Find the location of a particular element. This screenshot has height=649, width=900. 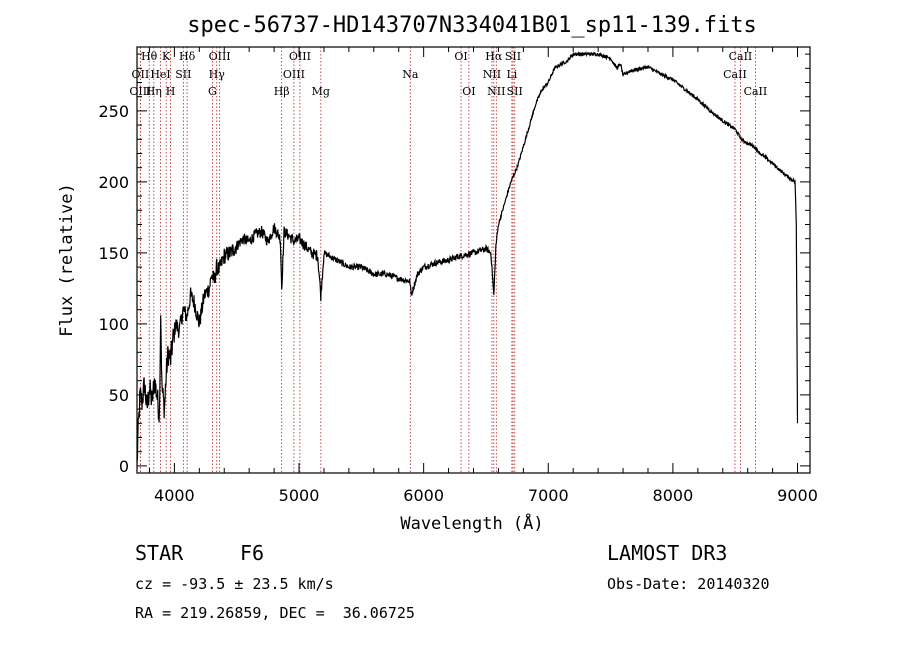

line-label-16: Li is located at coordinates (511, 74).